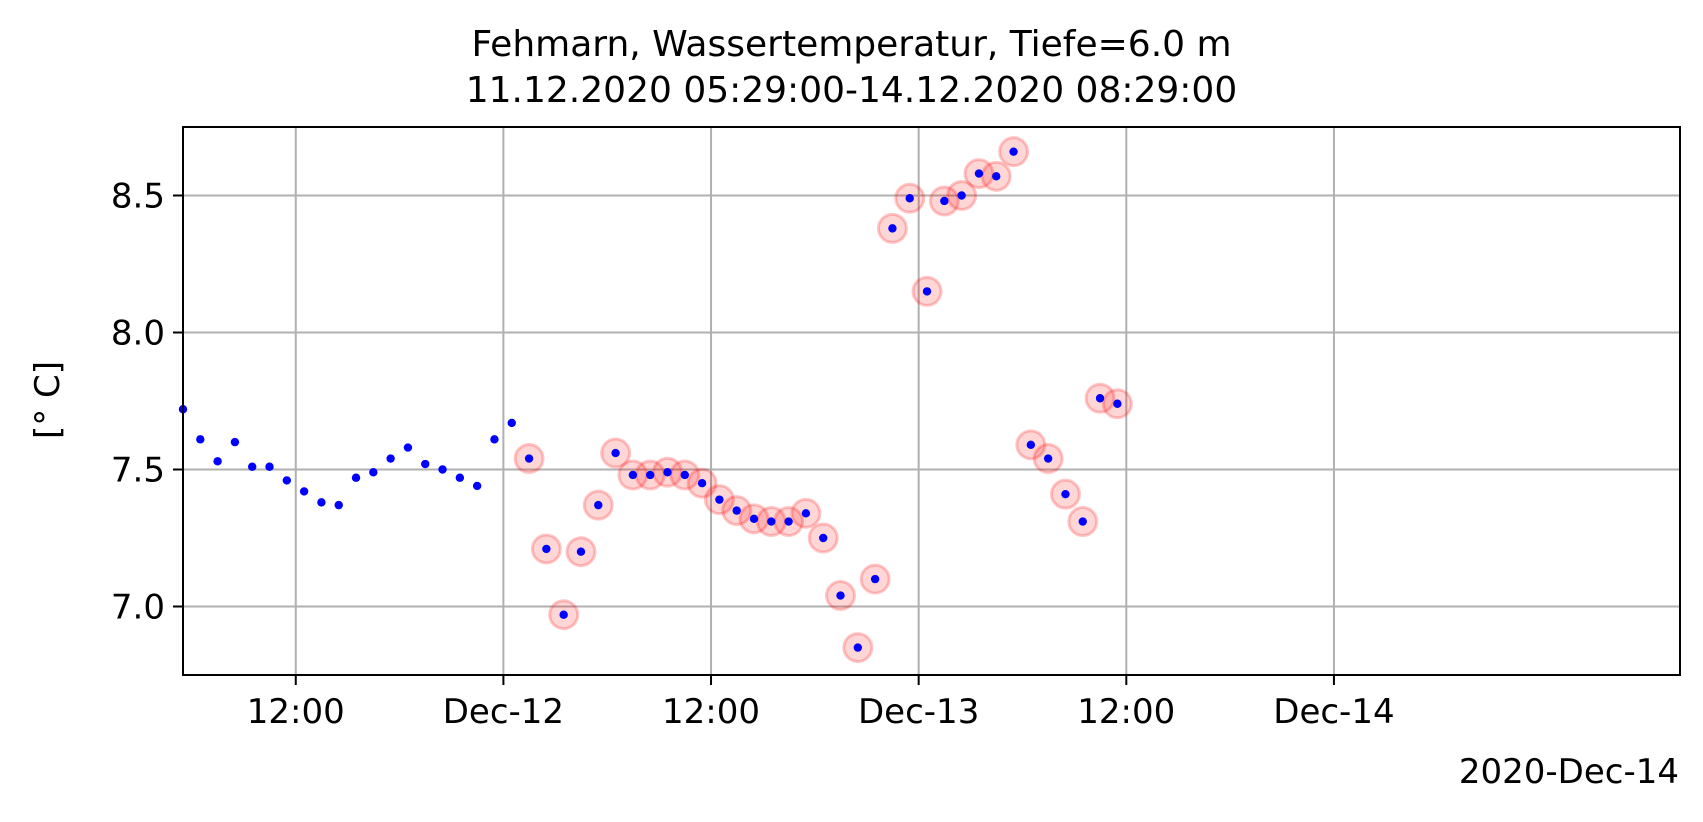 The height and width of the screenshot is (822, 1703). What do you see at coordinates (138, 197) in the screenshot?
I see `y-tick-label: 8.5` at bounding box center [138, 197].